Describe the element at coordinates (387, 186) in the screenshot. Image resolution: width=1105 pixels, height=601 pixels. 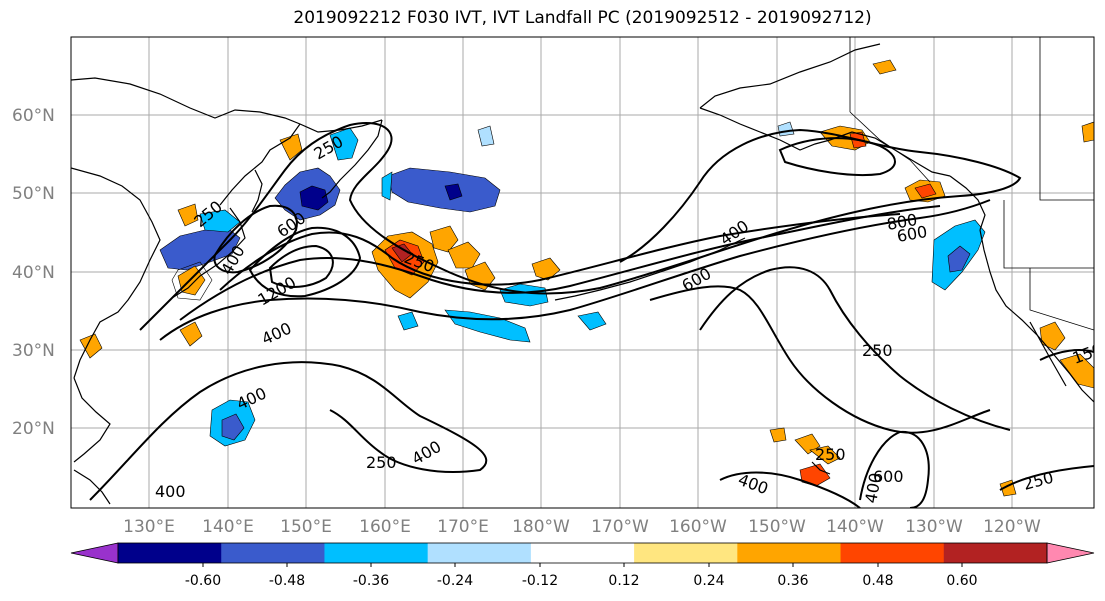
I see `shade-cyan-aleutian` at that location.